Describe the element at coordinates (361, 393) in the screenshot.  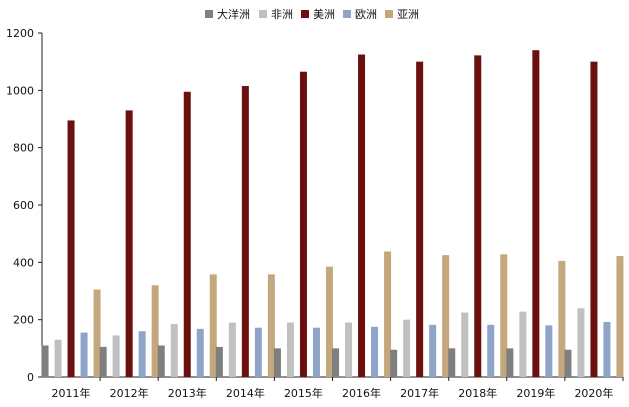
I see `x-tick-label: 2016年` at that location.